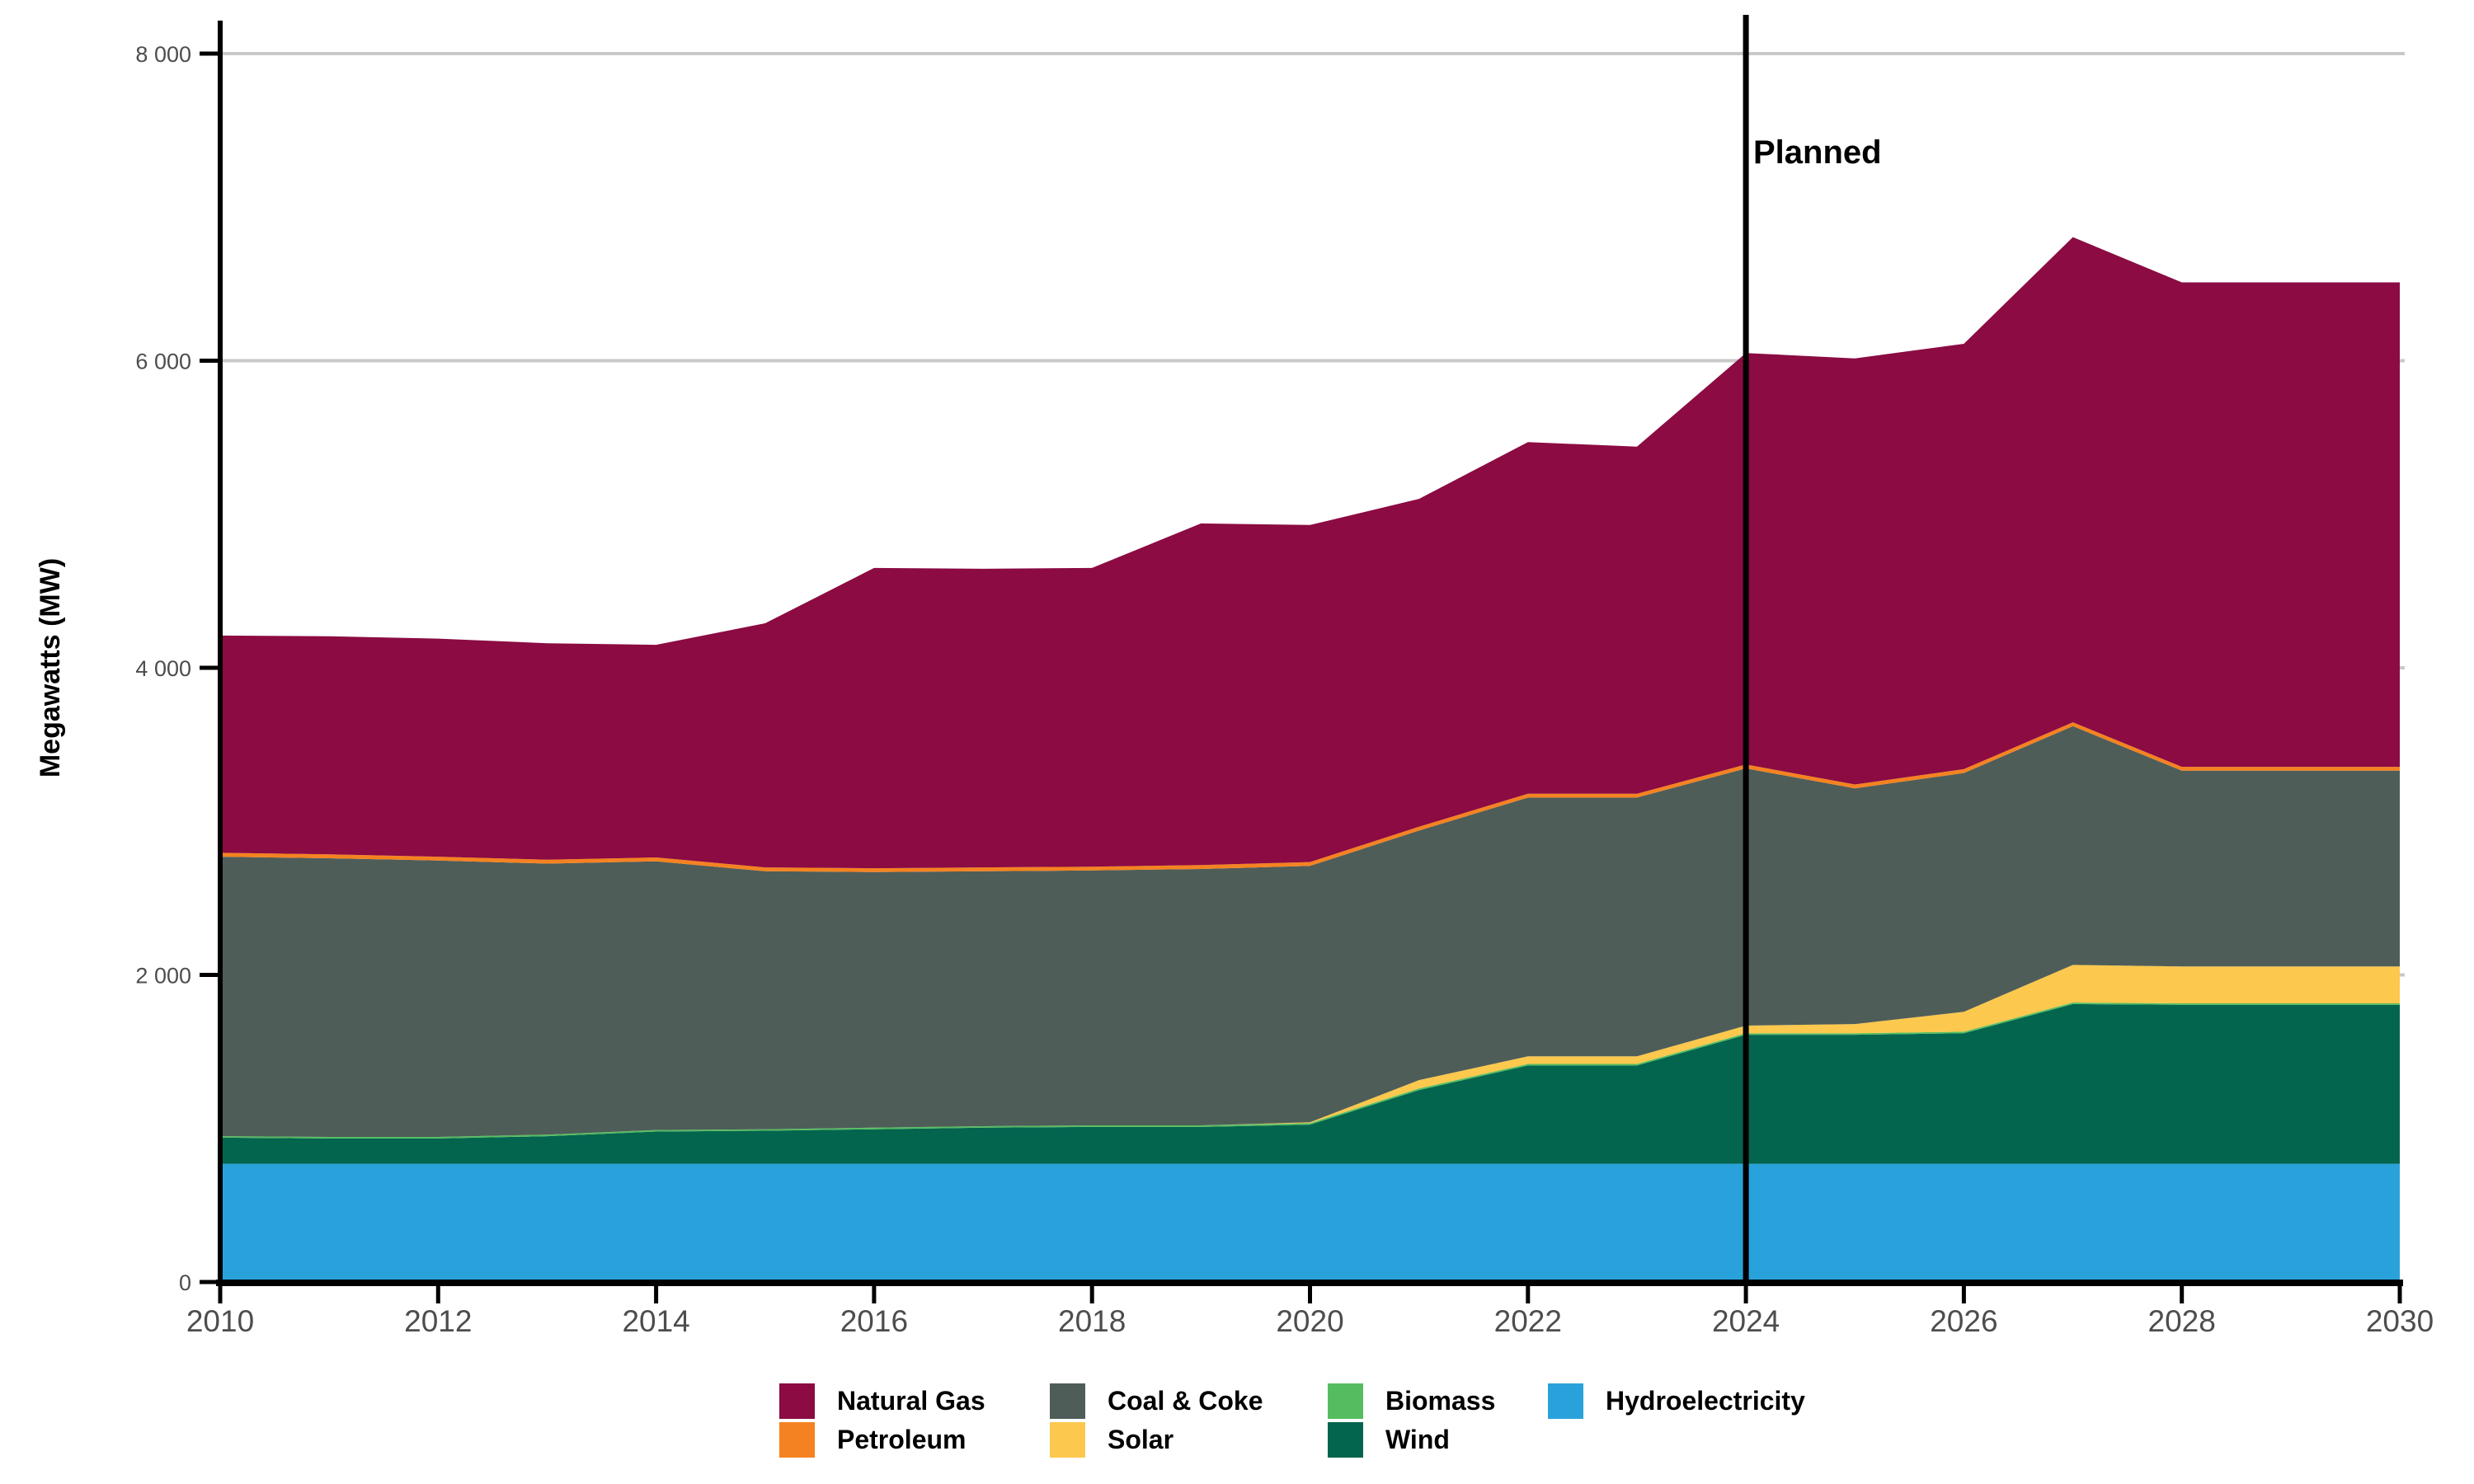  What do you see at coordinates (1963, 1321) in the screenshot?
I see `x-tick-label-2026: 2026` at bounding box center [1963, 1321].